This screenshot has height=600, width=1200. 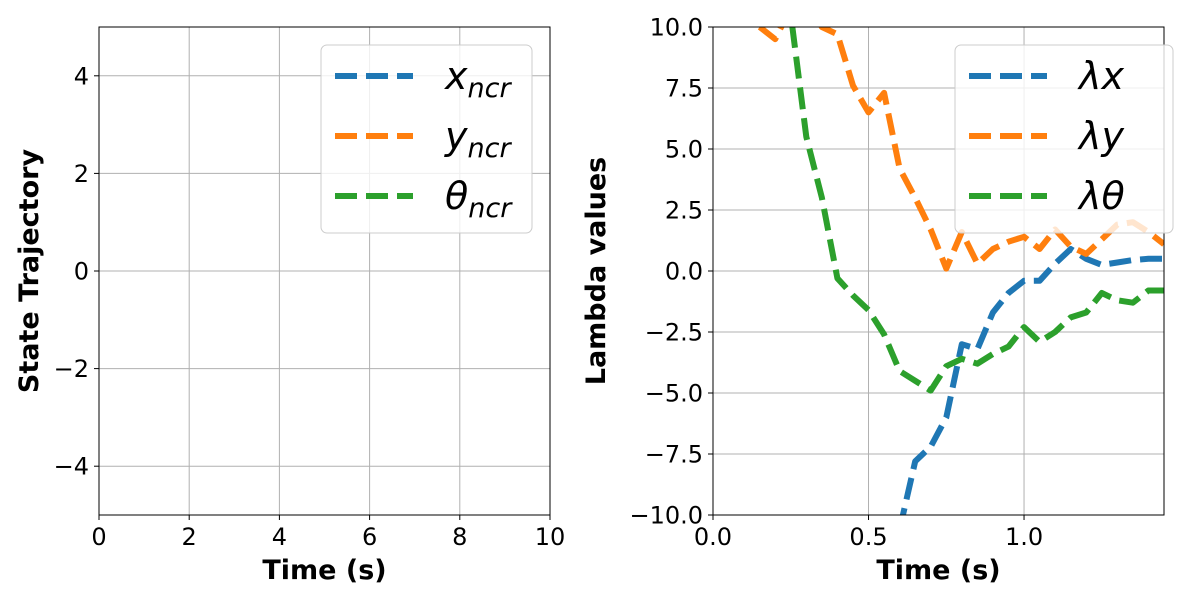 What do you see at coordinates (81, 174) in the screenshot?
I see `y-tick-label: 2` at bounding box center [81, 174].